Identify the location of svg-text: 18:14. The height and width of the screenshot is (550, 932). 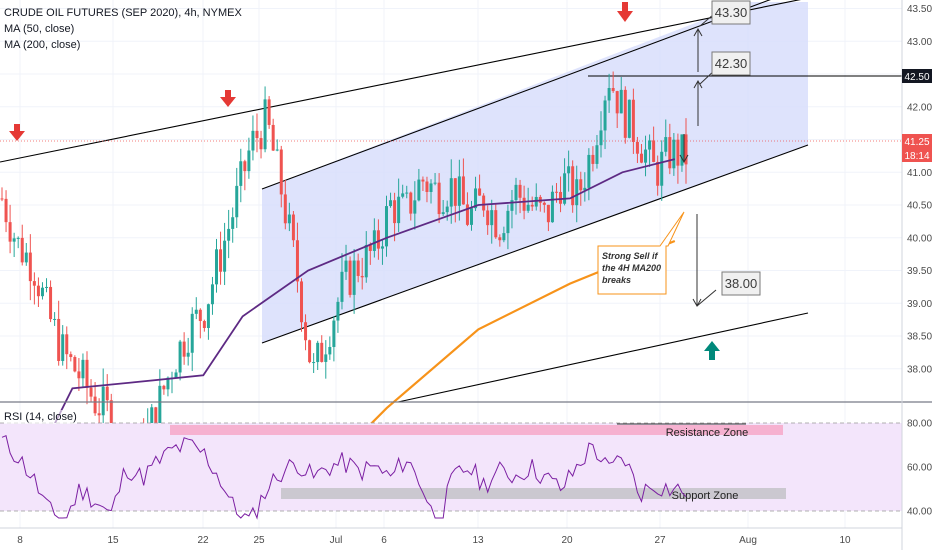
(916, 156).